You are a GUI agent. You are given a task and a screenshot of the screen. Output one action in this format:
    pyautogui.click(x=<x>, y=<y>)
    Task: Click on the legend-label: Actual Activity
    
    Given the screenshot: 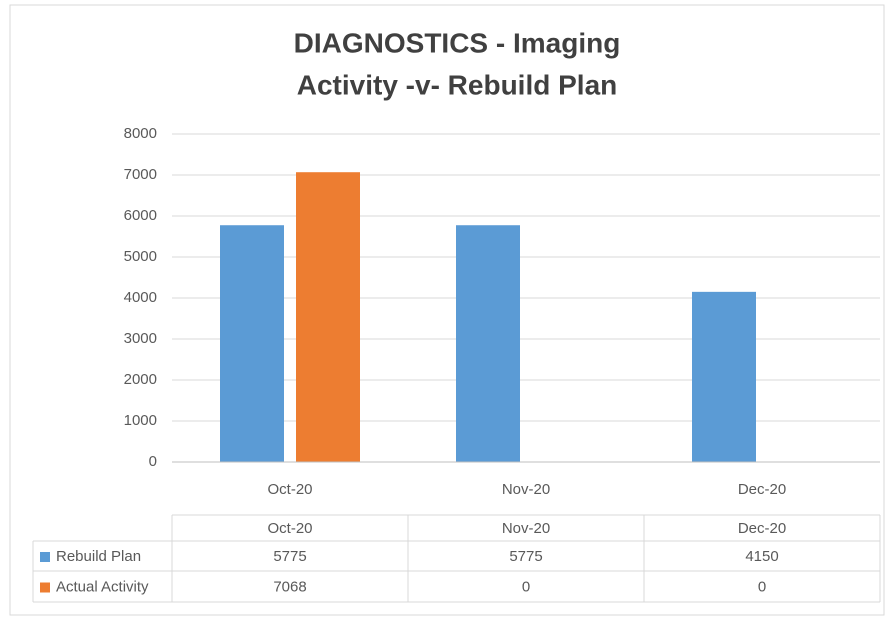 What is the action you would take?
    pyautogui.click(x=102, y=586)
    